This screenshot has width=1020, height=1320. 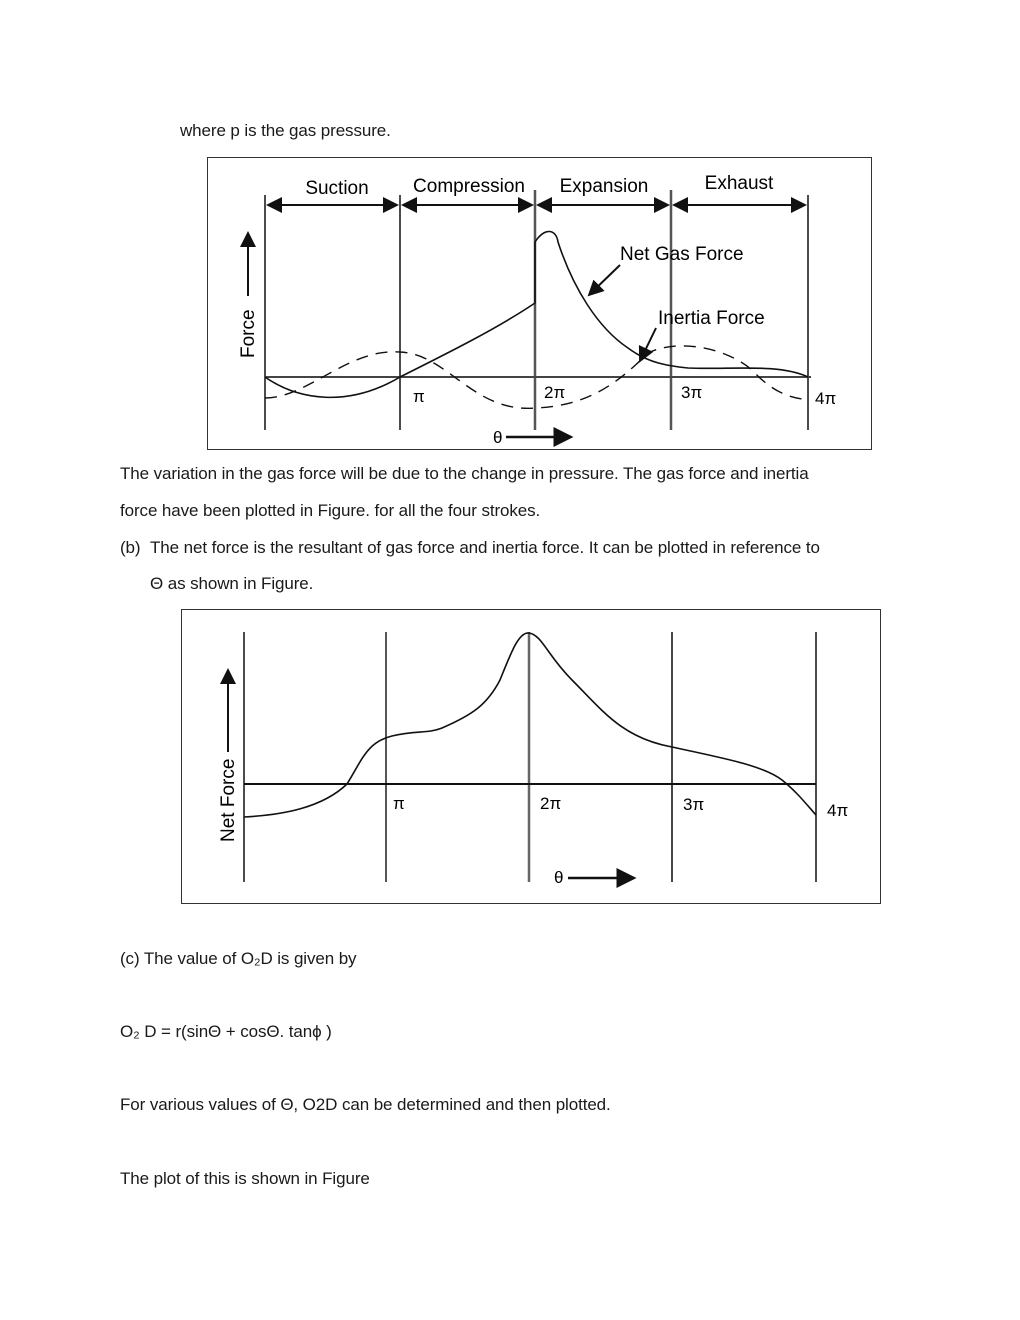 I want to click on annotation-inertia-force: Inertia Force, so click(x=711, y=318).